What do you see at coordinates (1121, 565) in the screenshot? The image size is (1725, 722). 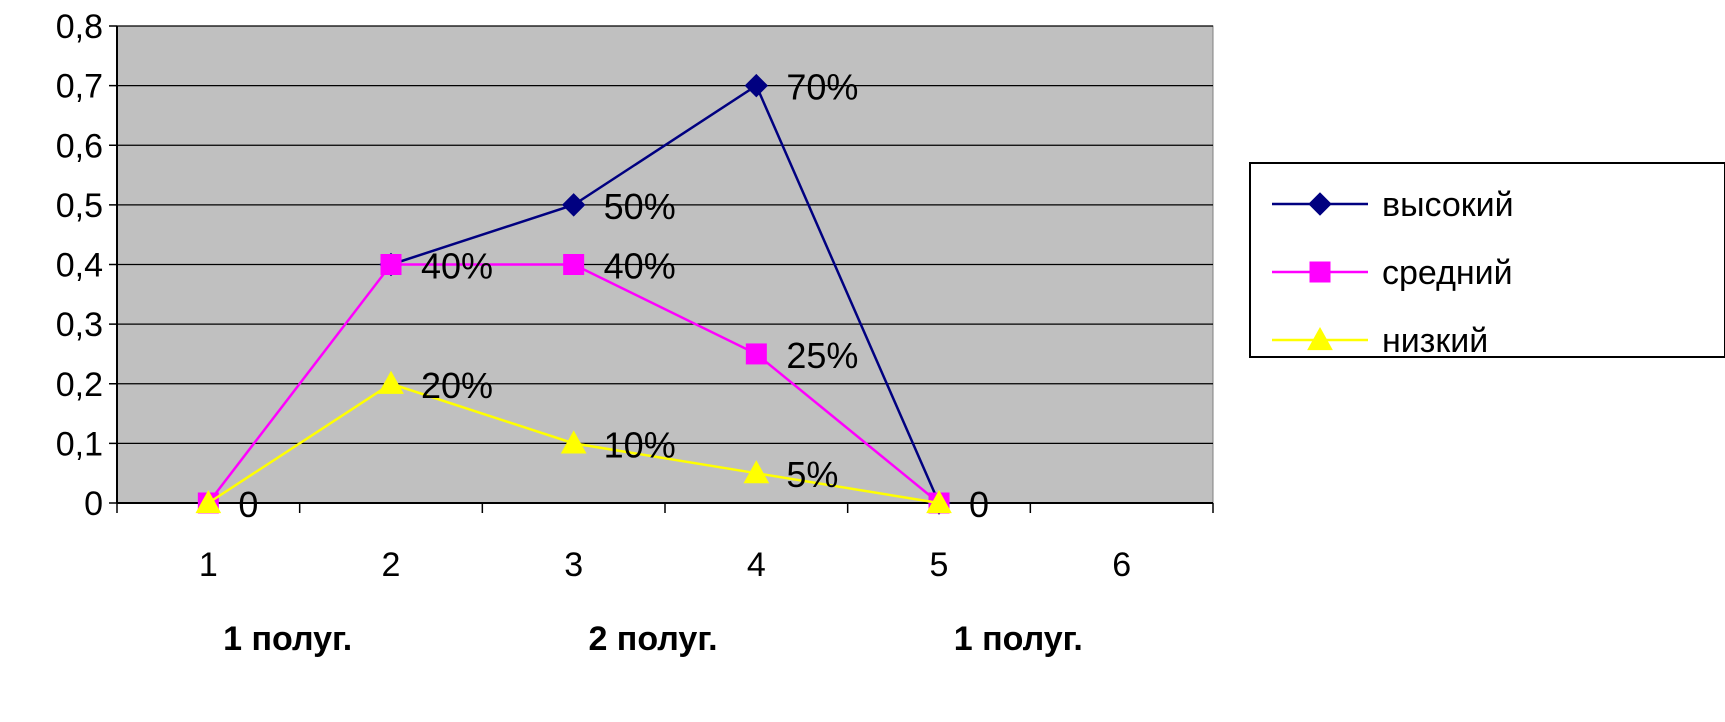 I see `x-tick-label: 6` at bounding box center [1121, 565].